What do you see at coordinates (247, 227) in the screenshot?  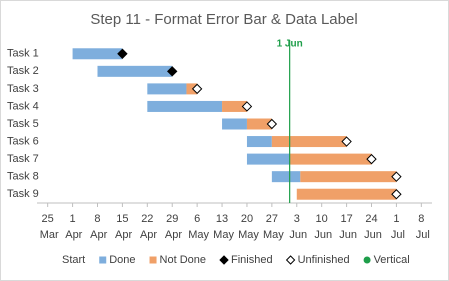 I see `x-tick-label: 20 May` at bounding box center [247, 227].